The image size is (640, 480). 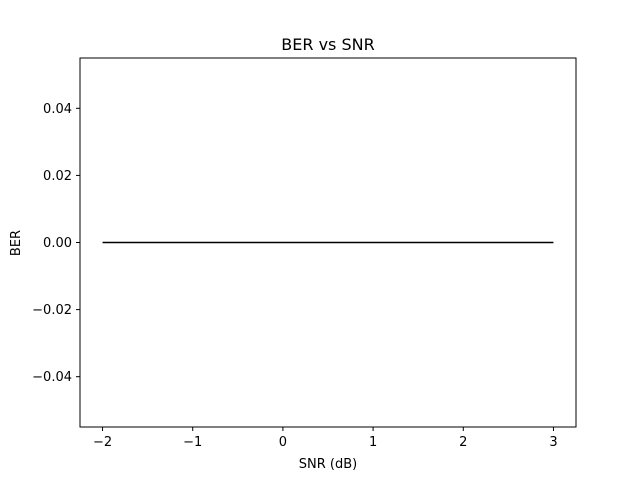 What do you see at coordinates (327, 44) in the screenshot?
I see `chart-title: BER vs SNR` at bounding box center [327, 44].